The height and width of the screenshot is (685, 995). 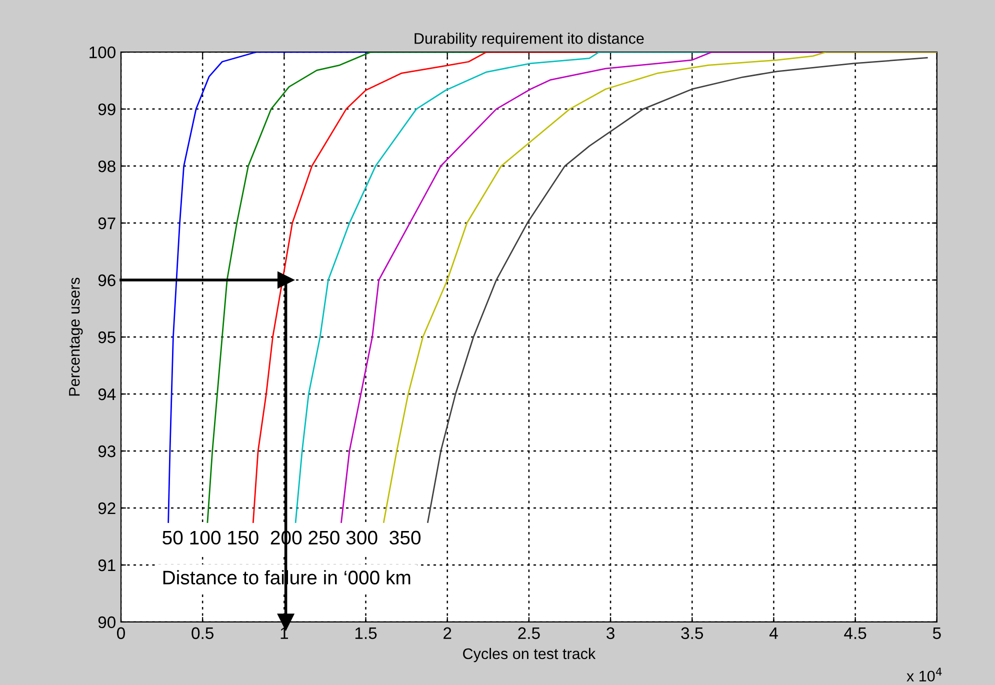 What do you see at coordinates (366, 633) in the screenshot?
I see `x-tick-label: 1.5` at bounding box center [366, 633].